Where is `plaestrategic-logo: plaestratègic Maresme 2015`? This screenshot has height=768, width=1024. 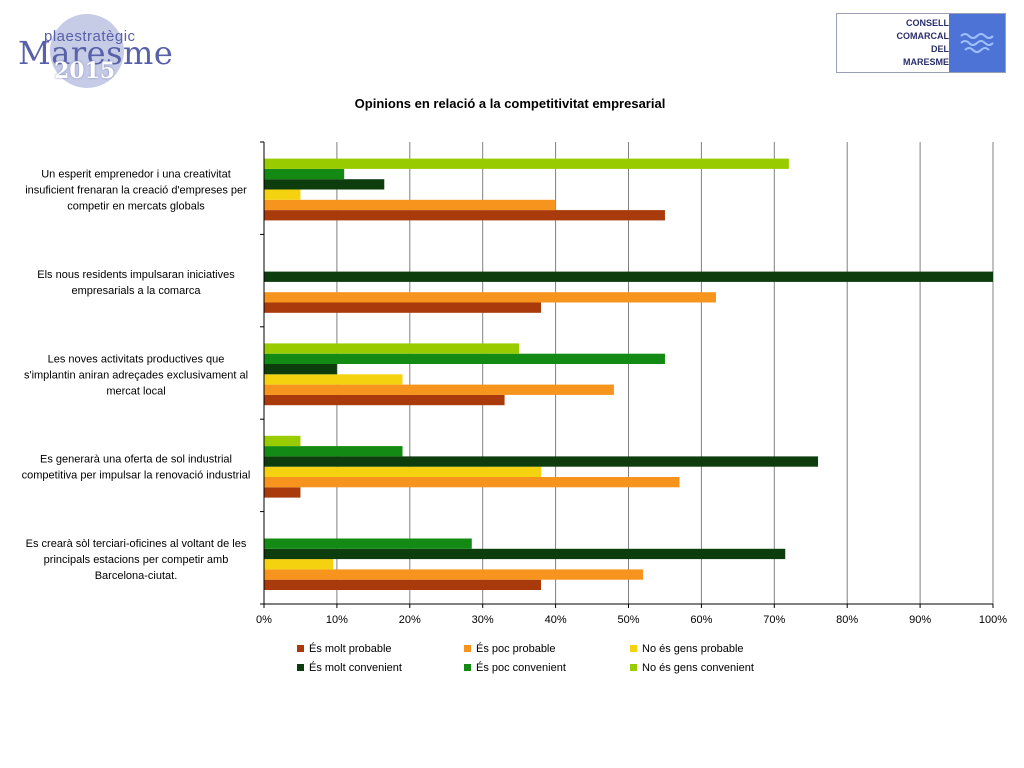 plaestrategic-logo: plaestratègic Maresme 2015 is located at coordinates (93, 50).